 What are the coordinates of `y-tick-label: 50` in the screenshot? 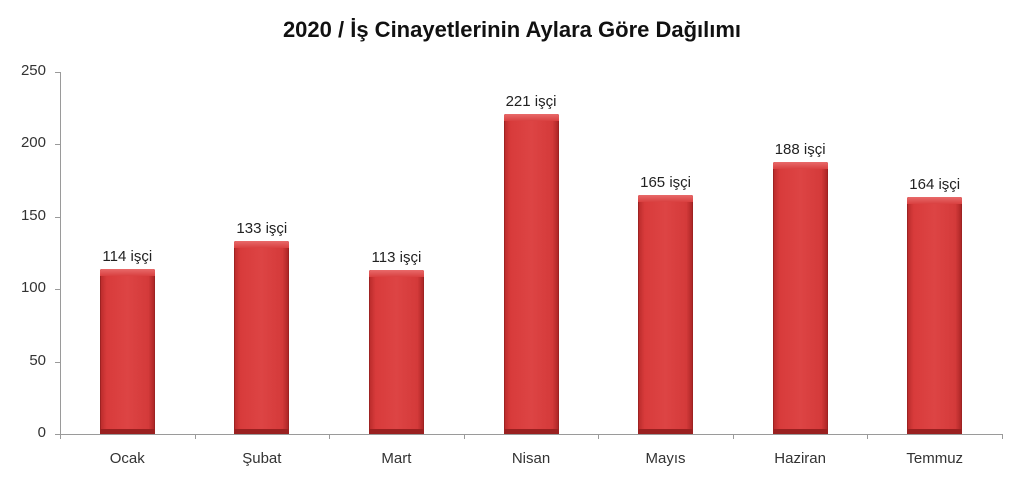 It's located at (37, 360).